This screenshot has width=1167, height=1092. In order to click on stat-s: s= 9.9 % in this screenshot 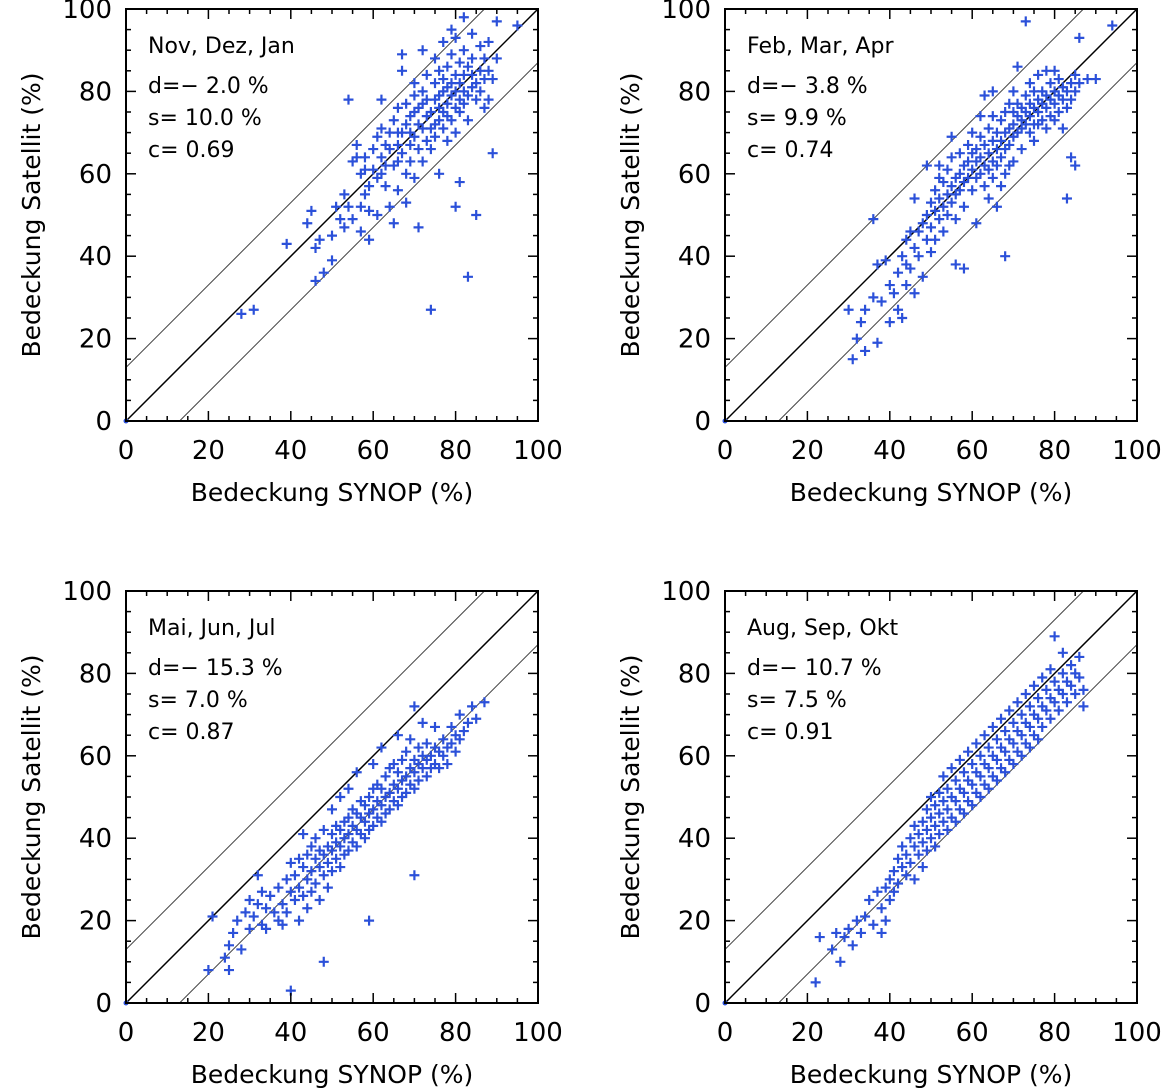, I will do `click(797, 118)`.